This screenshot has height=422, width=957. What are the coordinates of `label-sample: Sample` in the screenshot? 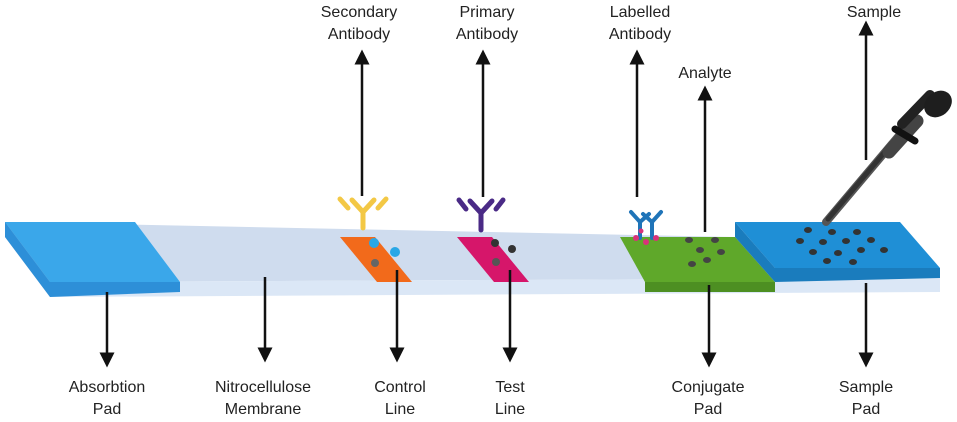 It's located at (874, 12).